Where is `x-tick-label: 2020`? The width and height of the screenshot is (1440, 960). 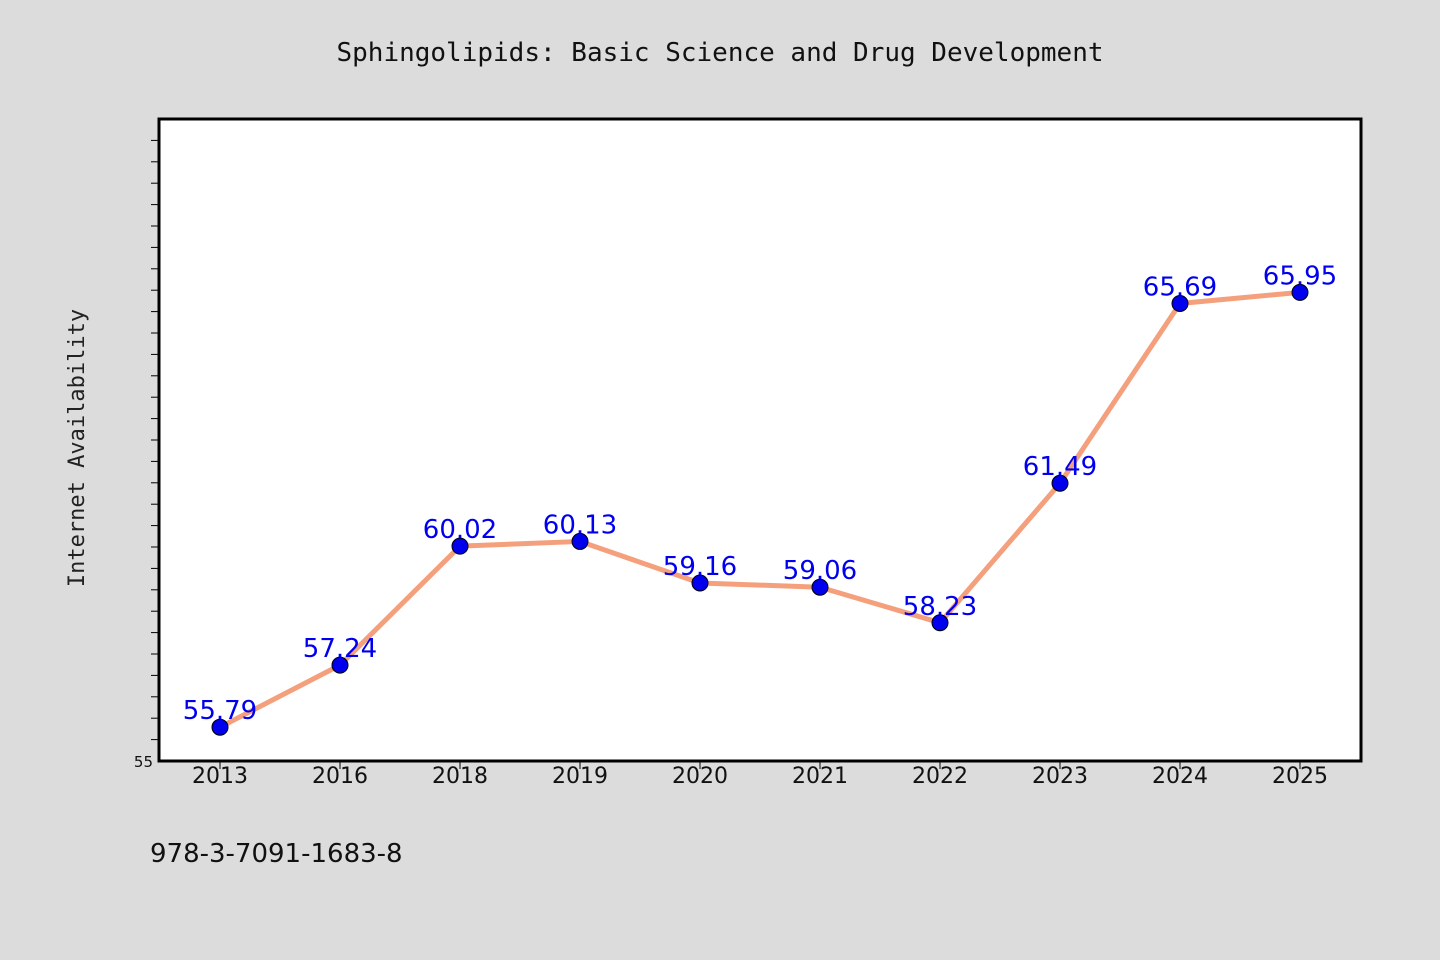 x-tick-label: 2020 is located at coordinates (700, 776).